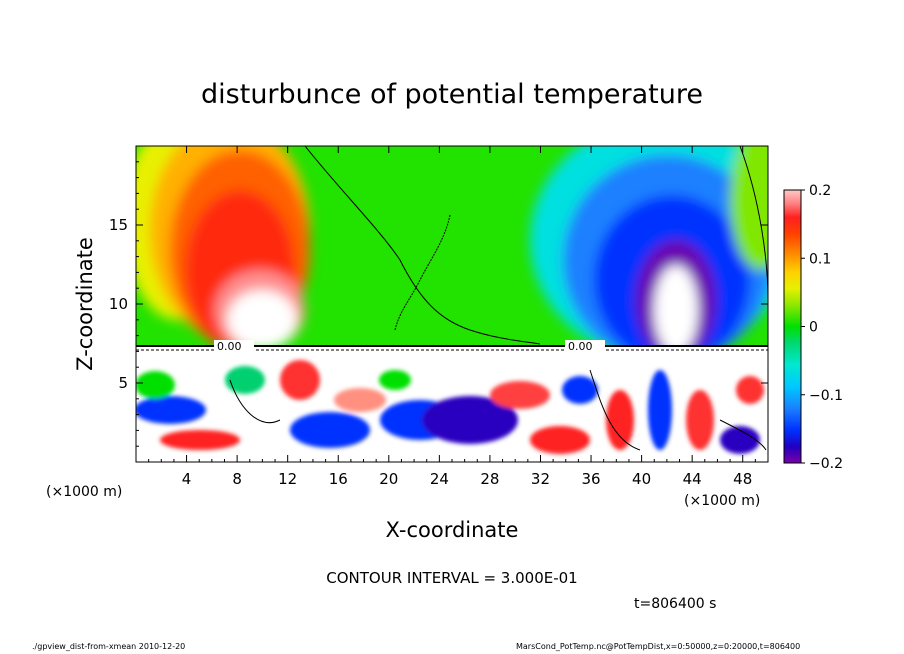 The height and width of the screenshot is (654, 904). Describe the element at coordinates (641, 479) in the screenshot. I see `x-tick-label: 40` at that location.